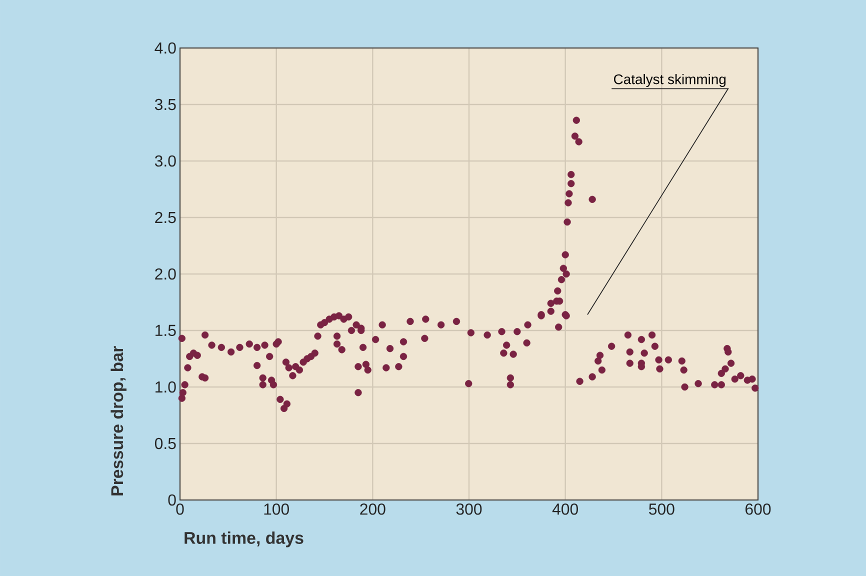 The width and height of the screenshot is (866, 576). Describe the element at coordinates (172, 500) in the screenshot. I see `y-tick-label: 0` at that location.